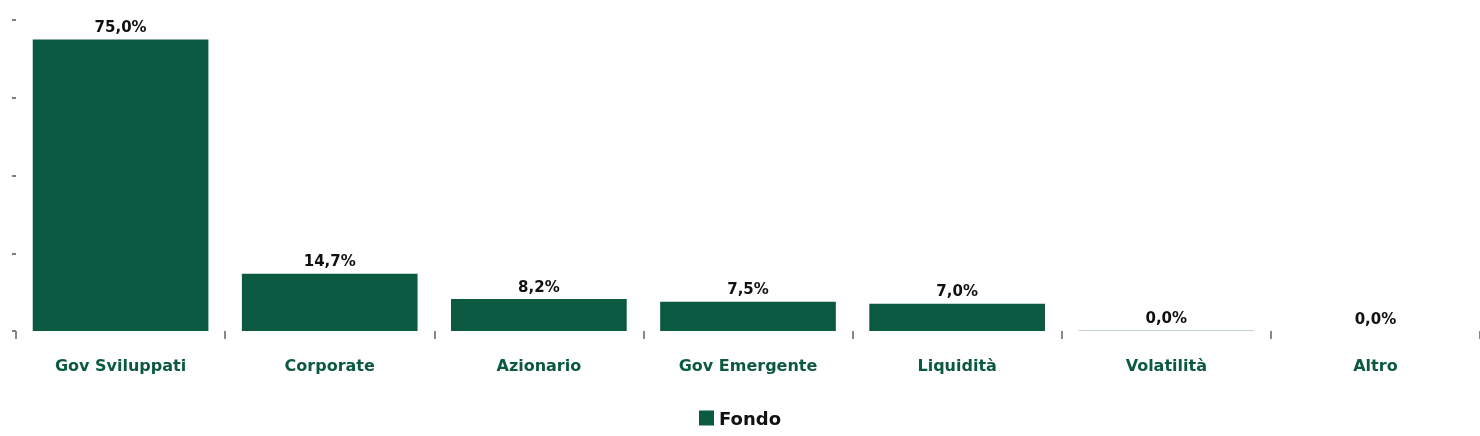 Image resolution: width=1480 pixels, height=436 pixels. What do you see at coordinates (748, 365) in the screenshot?
I see `x-tick-label: Gov Emergente` at bounding box center [748, 365].